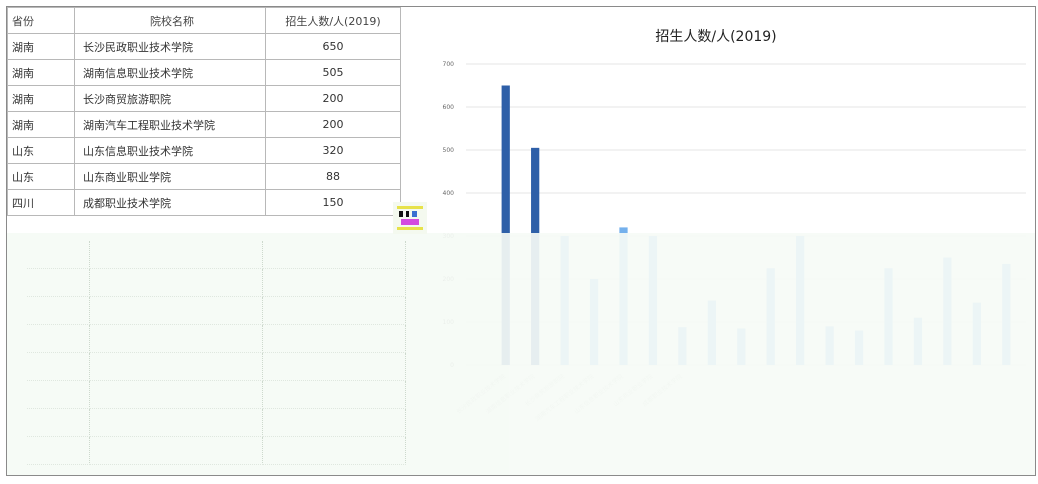 The image size is (1038, 484). I want to click on table-row: 湖南 长沙商贸旅游职院 200, so click(204, 98).